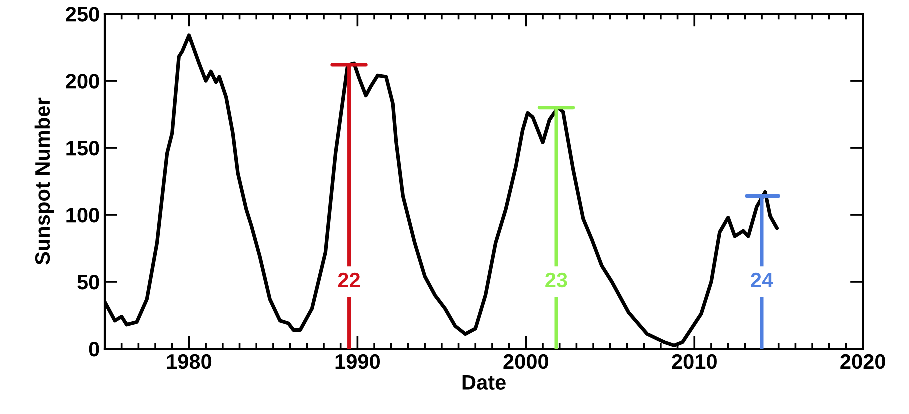 Image resolution: width=909 pixels, height=414 pixels. What do you see at coordinates (526, 362) in the screenshot?
I see `x-tick-label: 2000` at bounding box center [526, 362].